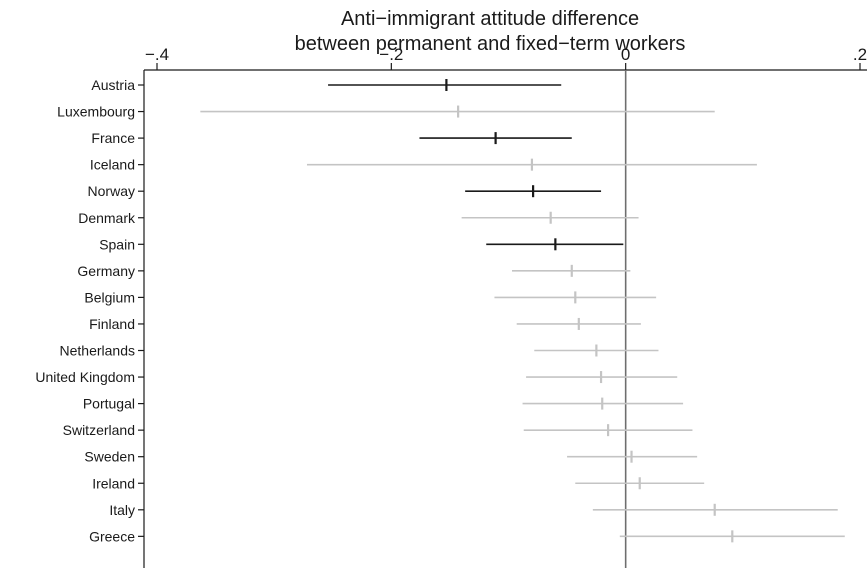 The width and height of the screenshot is (867, 573). What do you see at coordinates (113, 138) in the screenshot?
I see `country-label-france: France` at bounding box center [113, 138].